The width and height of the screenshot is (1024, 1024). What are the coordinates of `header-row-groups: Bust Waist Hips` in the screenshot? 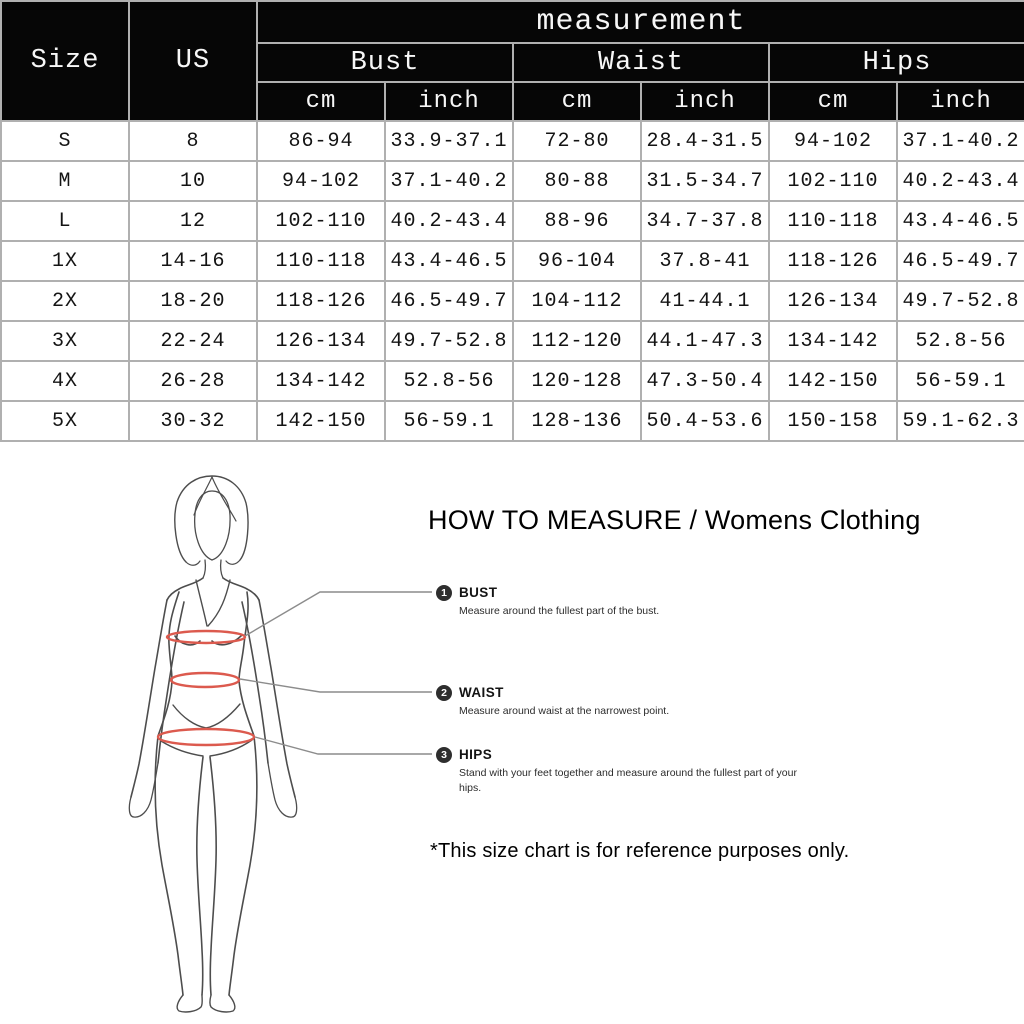 It's located at (512, 62).